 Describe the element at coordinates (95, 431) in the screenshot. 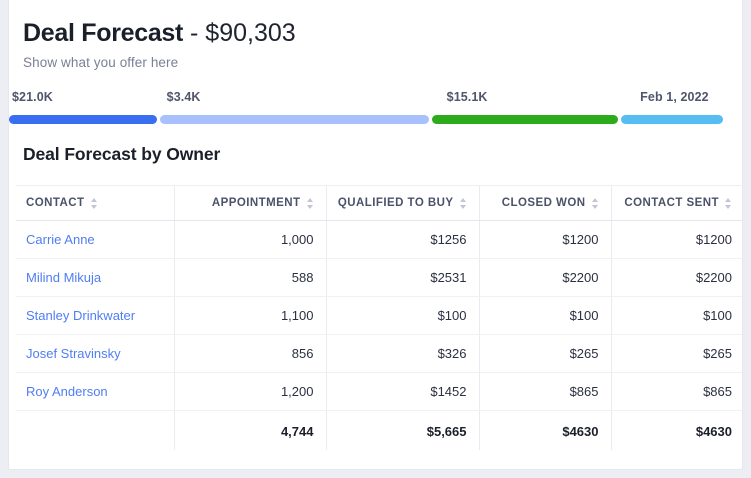

I see `totals-cell-contact` at that location.